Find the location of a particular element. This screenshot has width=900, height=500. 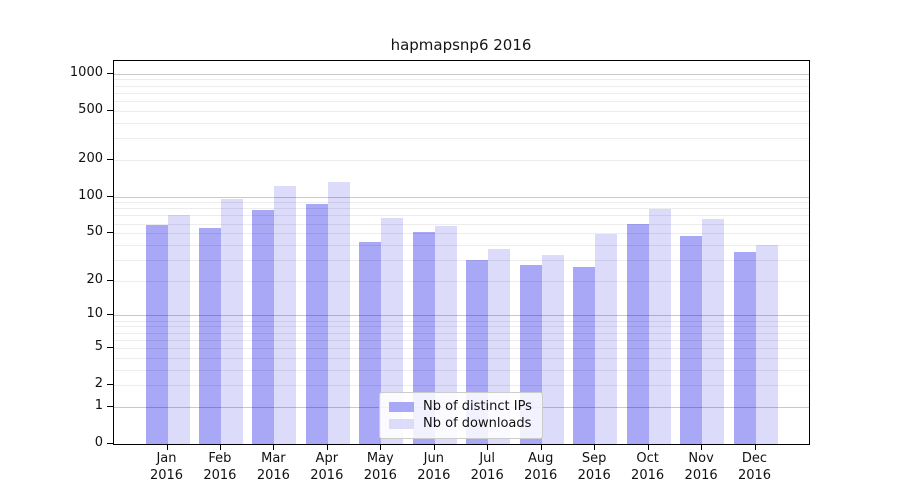

chart-title: hapmapsnp6 2016 is located at coordinates (461, 45).